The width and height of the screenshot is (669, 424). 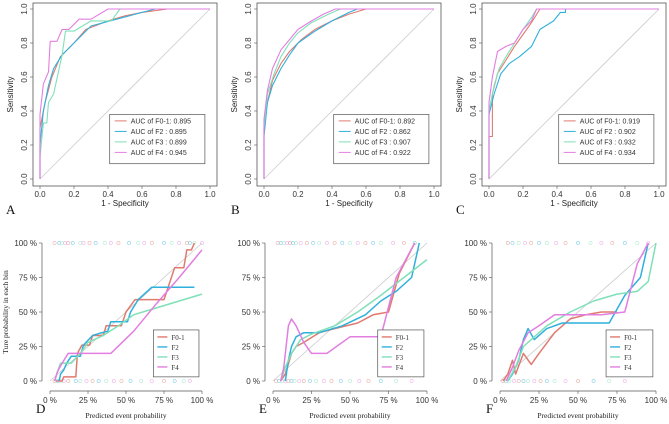 What do you see at coordinates (11, 209) in the screenshot?
I see `panel-letter: A` at bounding box center [11, 209].